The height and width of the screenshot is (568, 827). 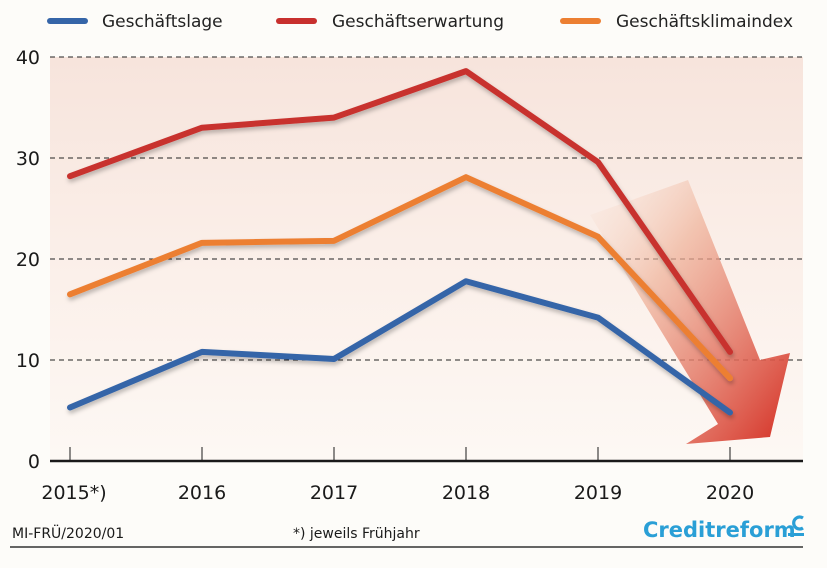 What do you see at coordinates (719, 530) in the screenshot?
I see `brand-logo-text: Creditreform` at bounding box center [719, 530].